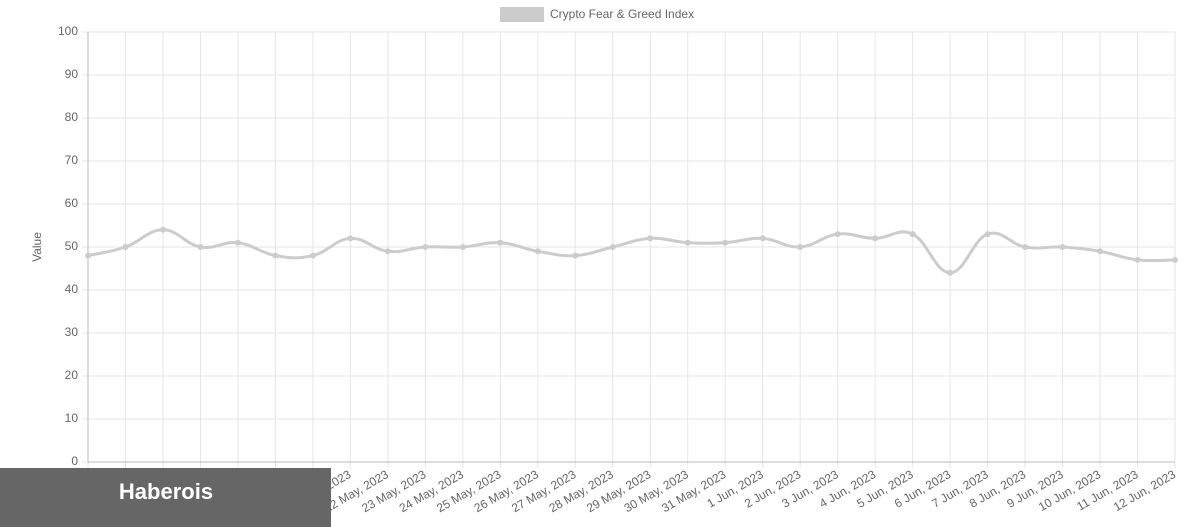  Describe the element at coordinates (166, 491) in the screenshot. I see `banner-text: Haberois` at that location.